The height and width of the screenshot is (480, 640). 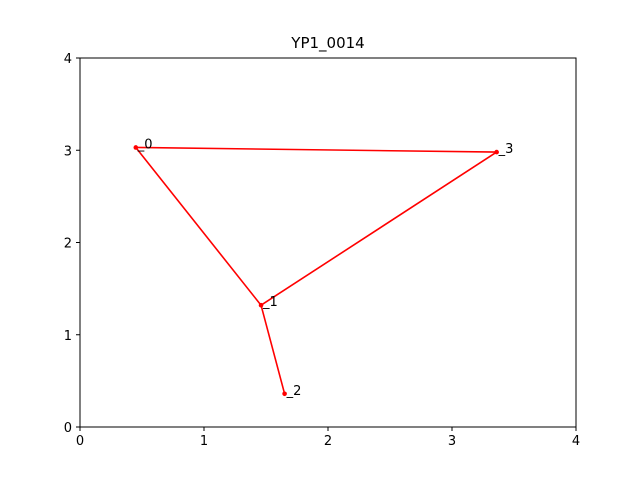 What do you see at coordinates (452, 441) in the screenshot?
I see `x-tick-label-3: 3` at bounding box center [452, 441].